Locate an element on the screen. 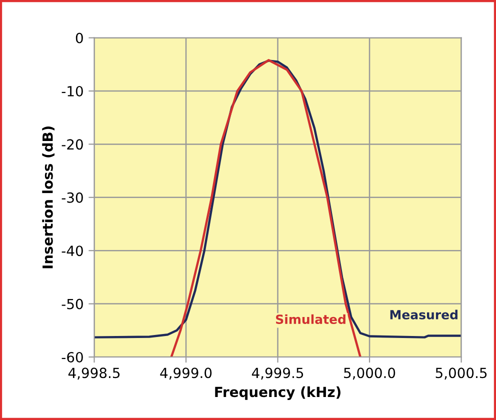  y-tick-label: -50 is located at coordinates (72, 304).